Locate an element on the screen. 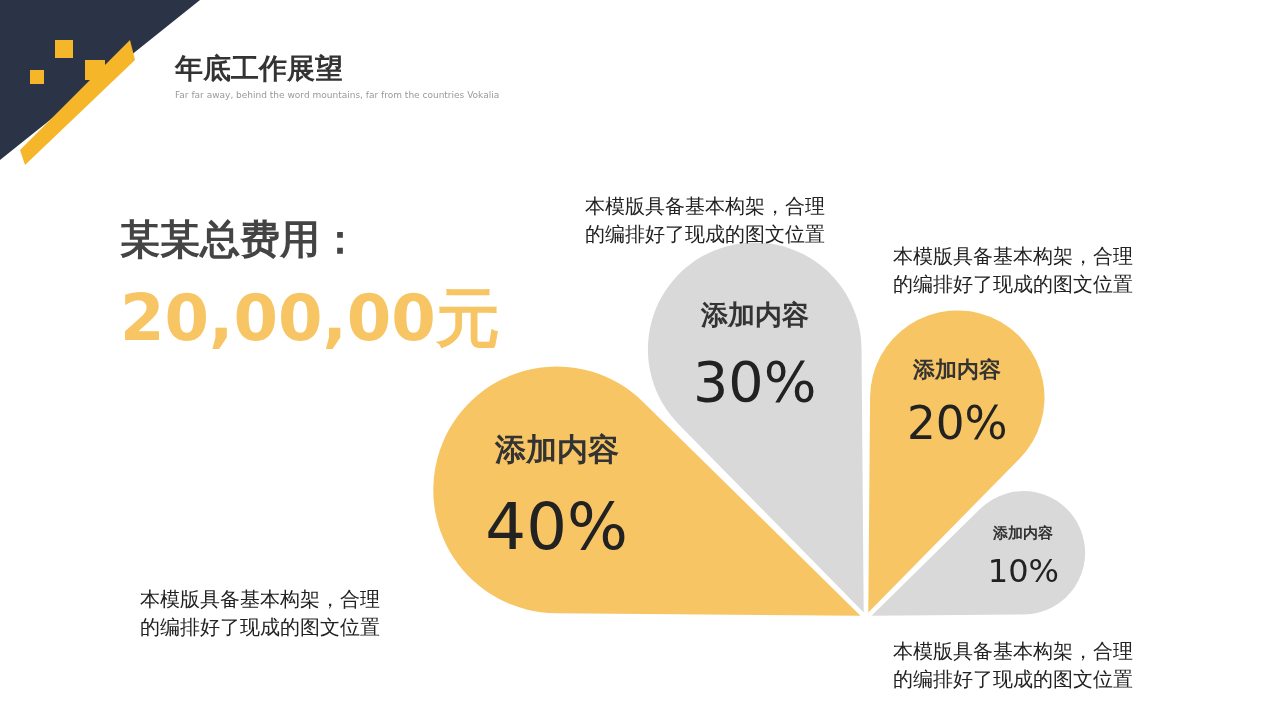  data-label: 30% is located at coordinates (755, 381).